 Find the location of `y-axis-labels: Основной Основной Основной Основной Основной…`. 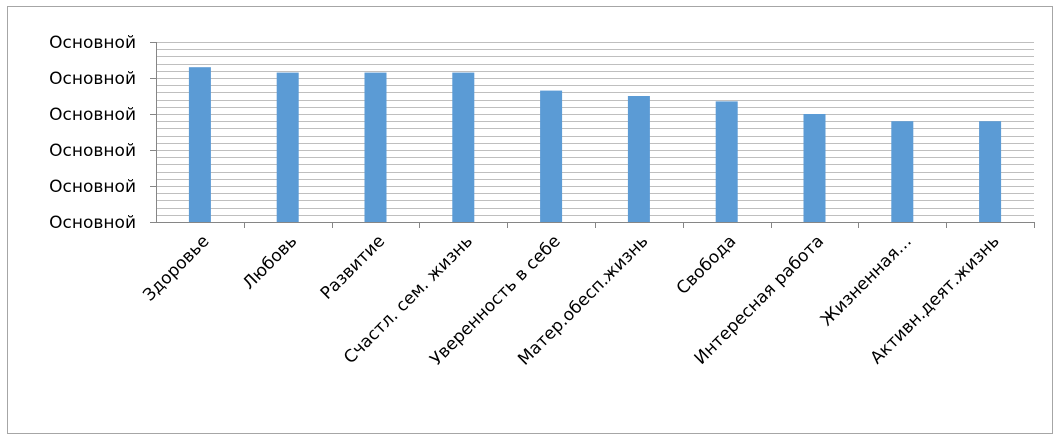

y-axis-labels: Основной Основной Основной Основной Основной… is located at coordinates (92, 133).